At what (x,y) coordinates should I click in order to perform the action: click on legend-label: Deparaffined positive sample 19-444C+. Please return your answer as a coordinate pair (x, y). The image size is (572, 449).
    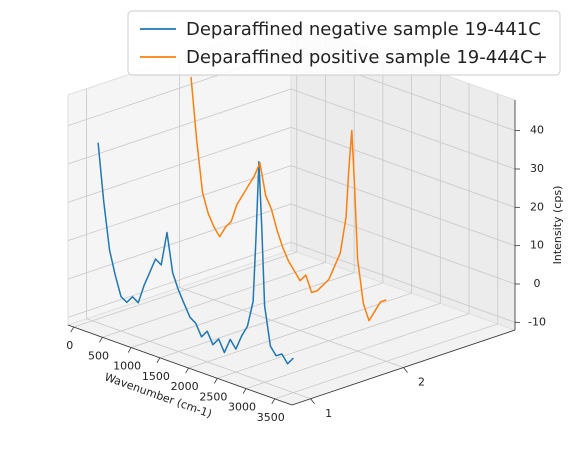
    Looking at the image, I should click on (367, 57).